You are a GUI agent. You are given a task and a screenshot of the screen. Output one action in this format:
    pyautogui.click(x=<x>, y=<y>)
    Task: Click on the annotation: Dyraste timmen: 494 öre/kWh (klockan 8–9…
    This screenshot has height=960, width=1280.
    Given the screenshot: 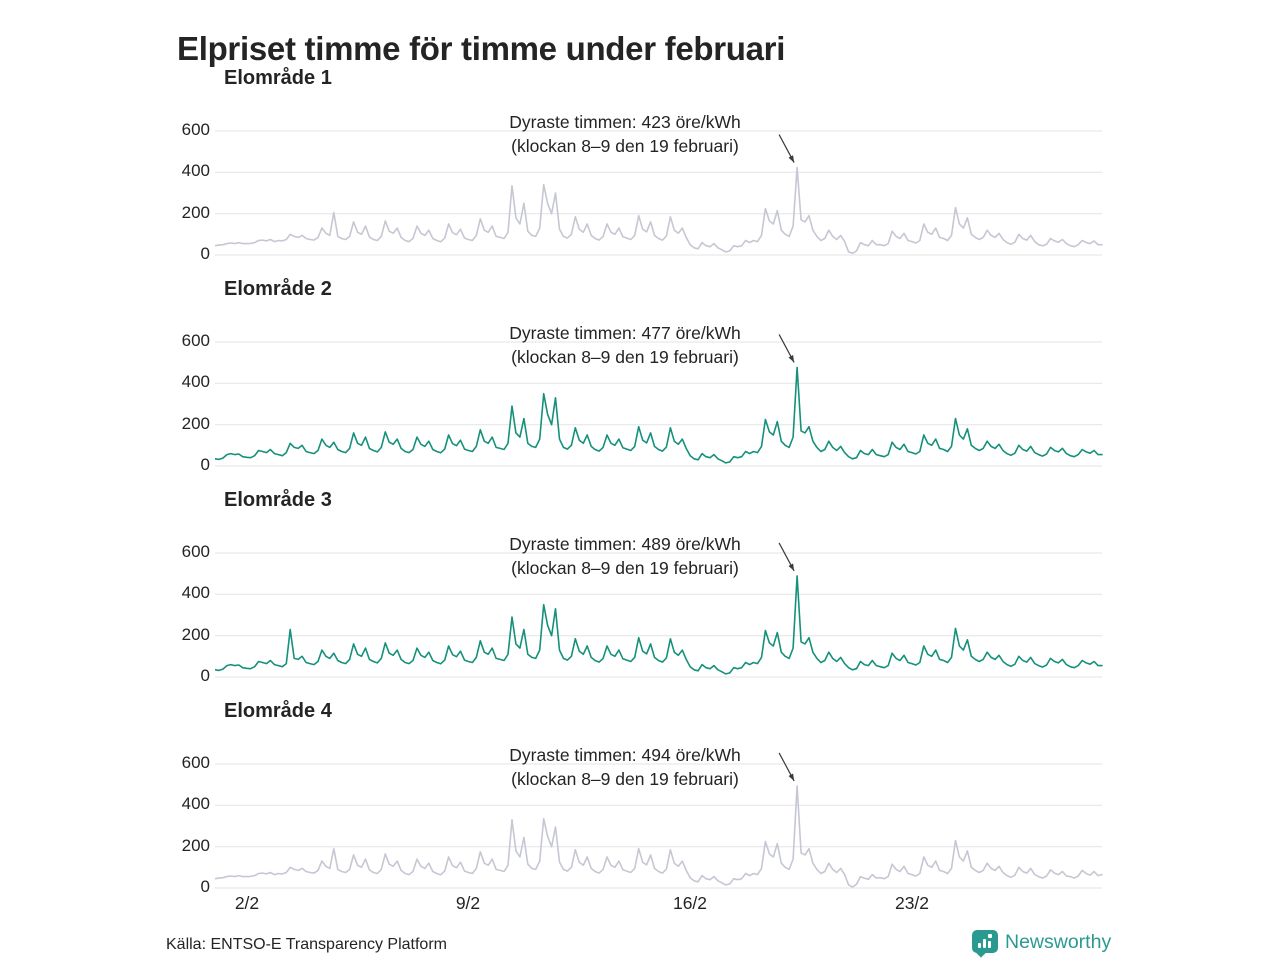 What is the action you would take?
    pyautogui.click(x=625, y=767)
    